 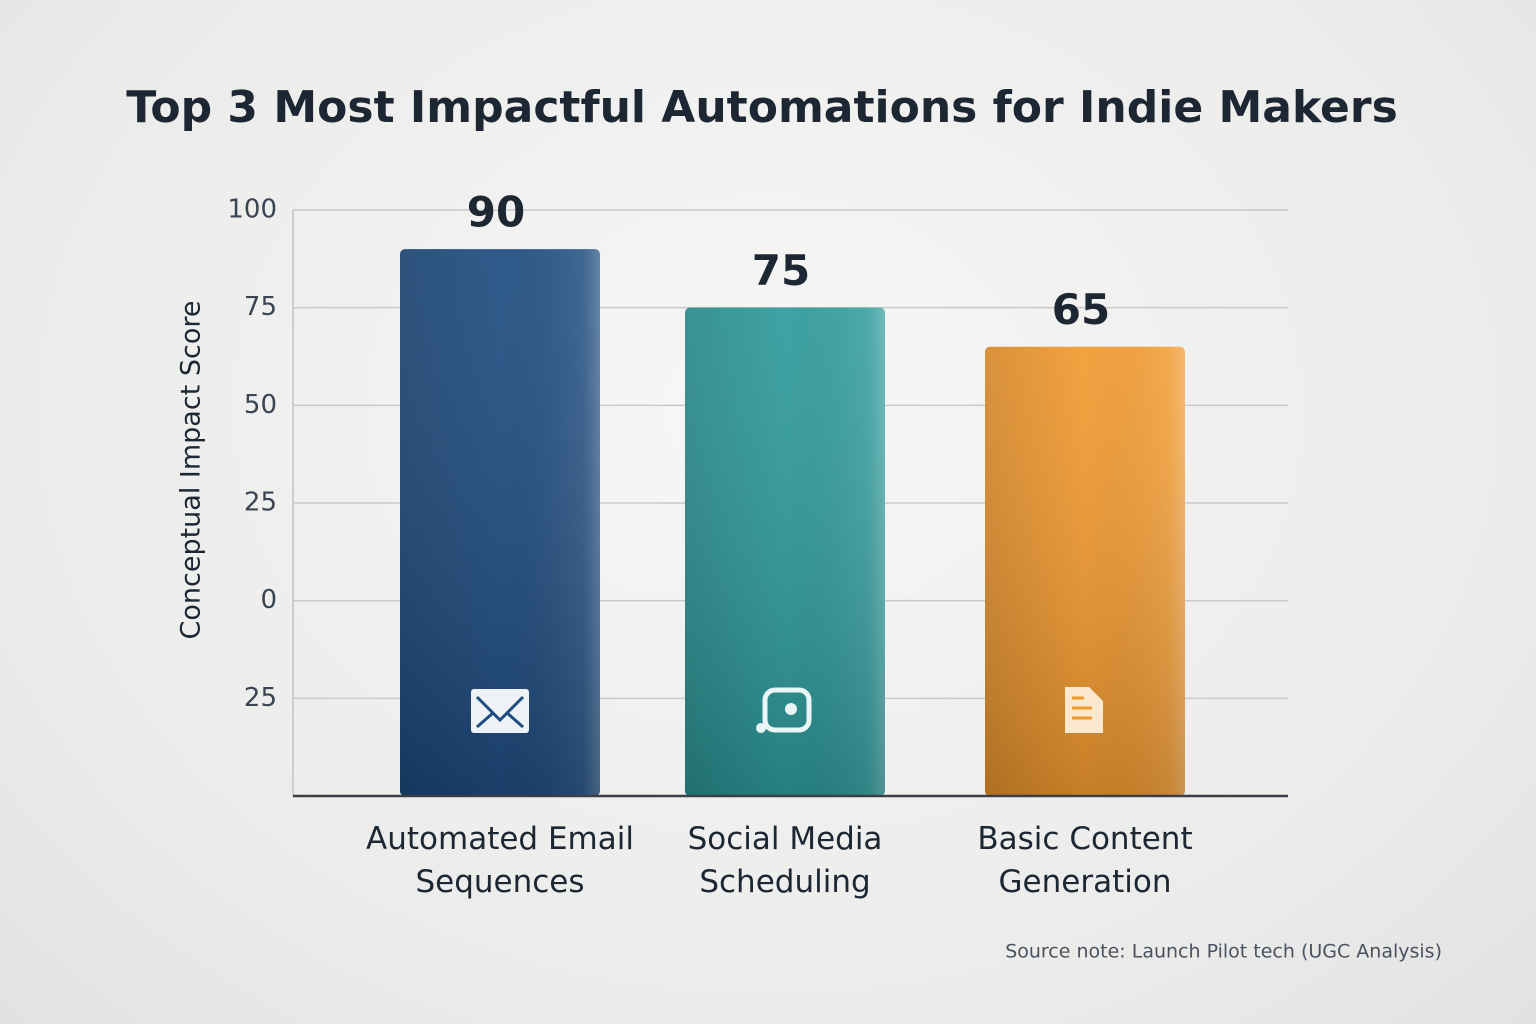 I want to click on y-tick-label: 75, so click(x=260, y=307).